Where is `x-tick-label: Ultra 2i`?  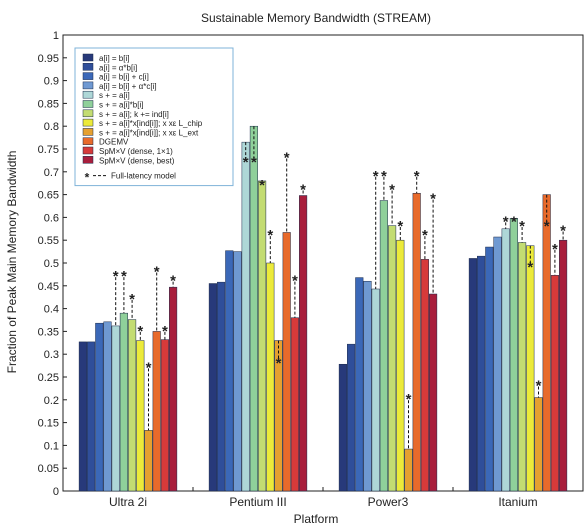 x-tick-label: Ultra 2i is located at coordinates (128, 502).